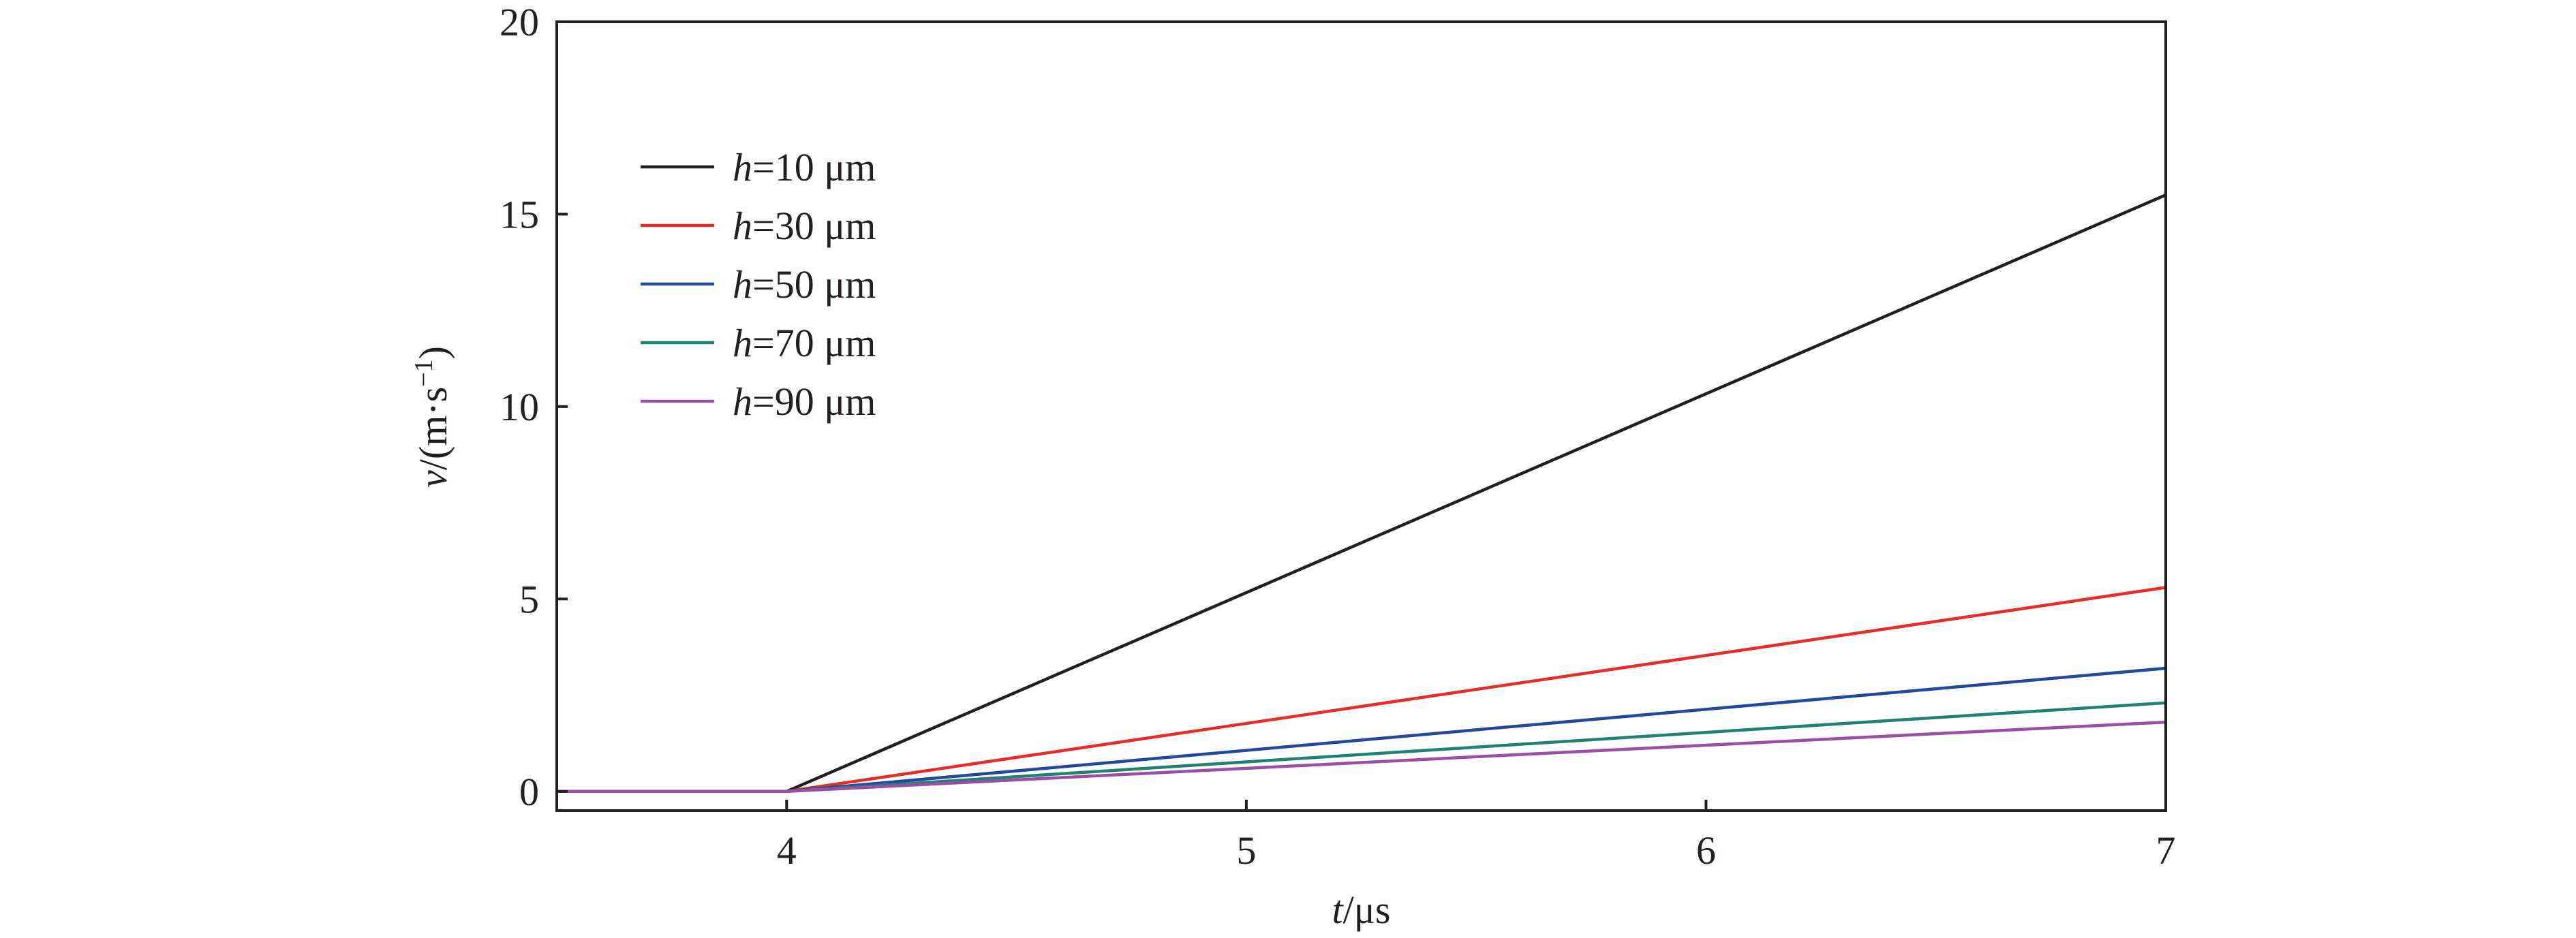  I want to click on legend-label-5: h=90 μm, so click(805, 401).